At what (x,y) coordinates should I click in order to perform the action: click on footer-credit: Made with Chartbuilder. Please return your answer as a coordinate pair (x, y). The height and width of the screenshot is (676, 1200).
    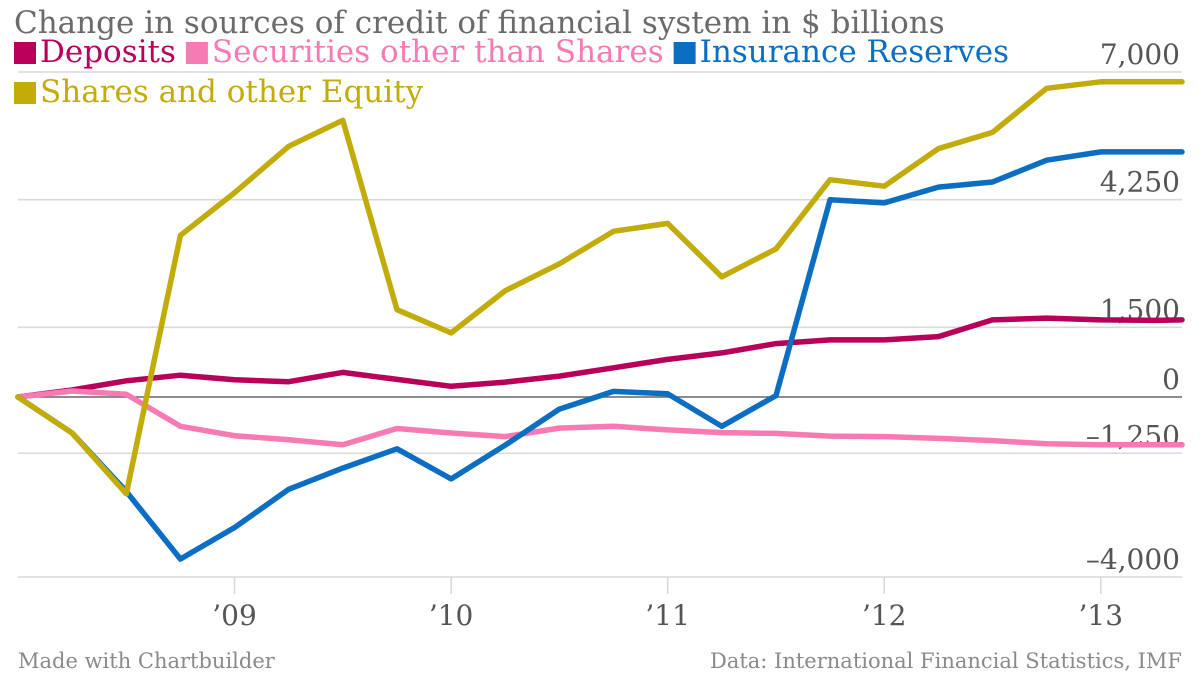
    Looking at the image, I should click on (147, 661).